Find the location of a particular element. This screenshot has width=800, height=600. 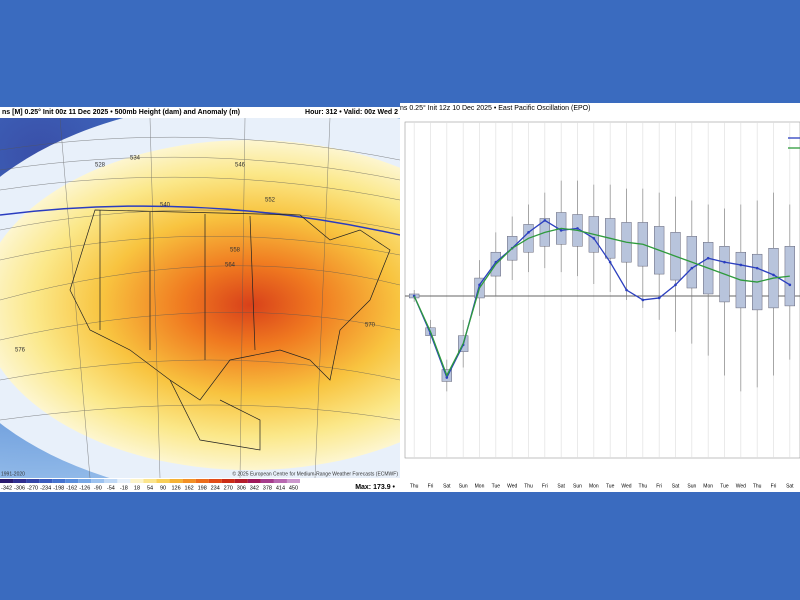

colorbar-label: 234 is located at coordinates (215, 488).